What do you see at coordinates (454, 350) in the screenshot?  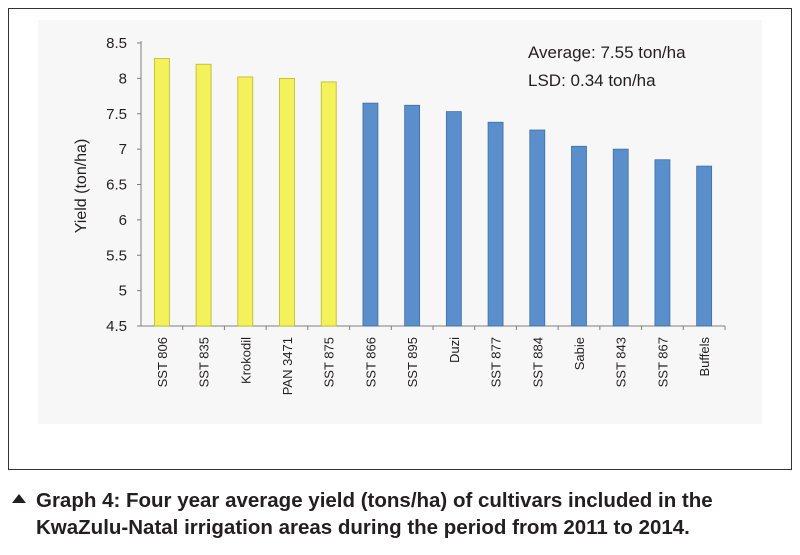 I see `x-tick-label: Duzi` at bounding box center [454, 350].